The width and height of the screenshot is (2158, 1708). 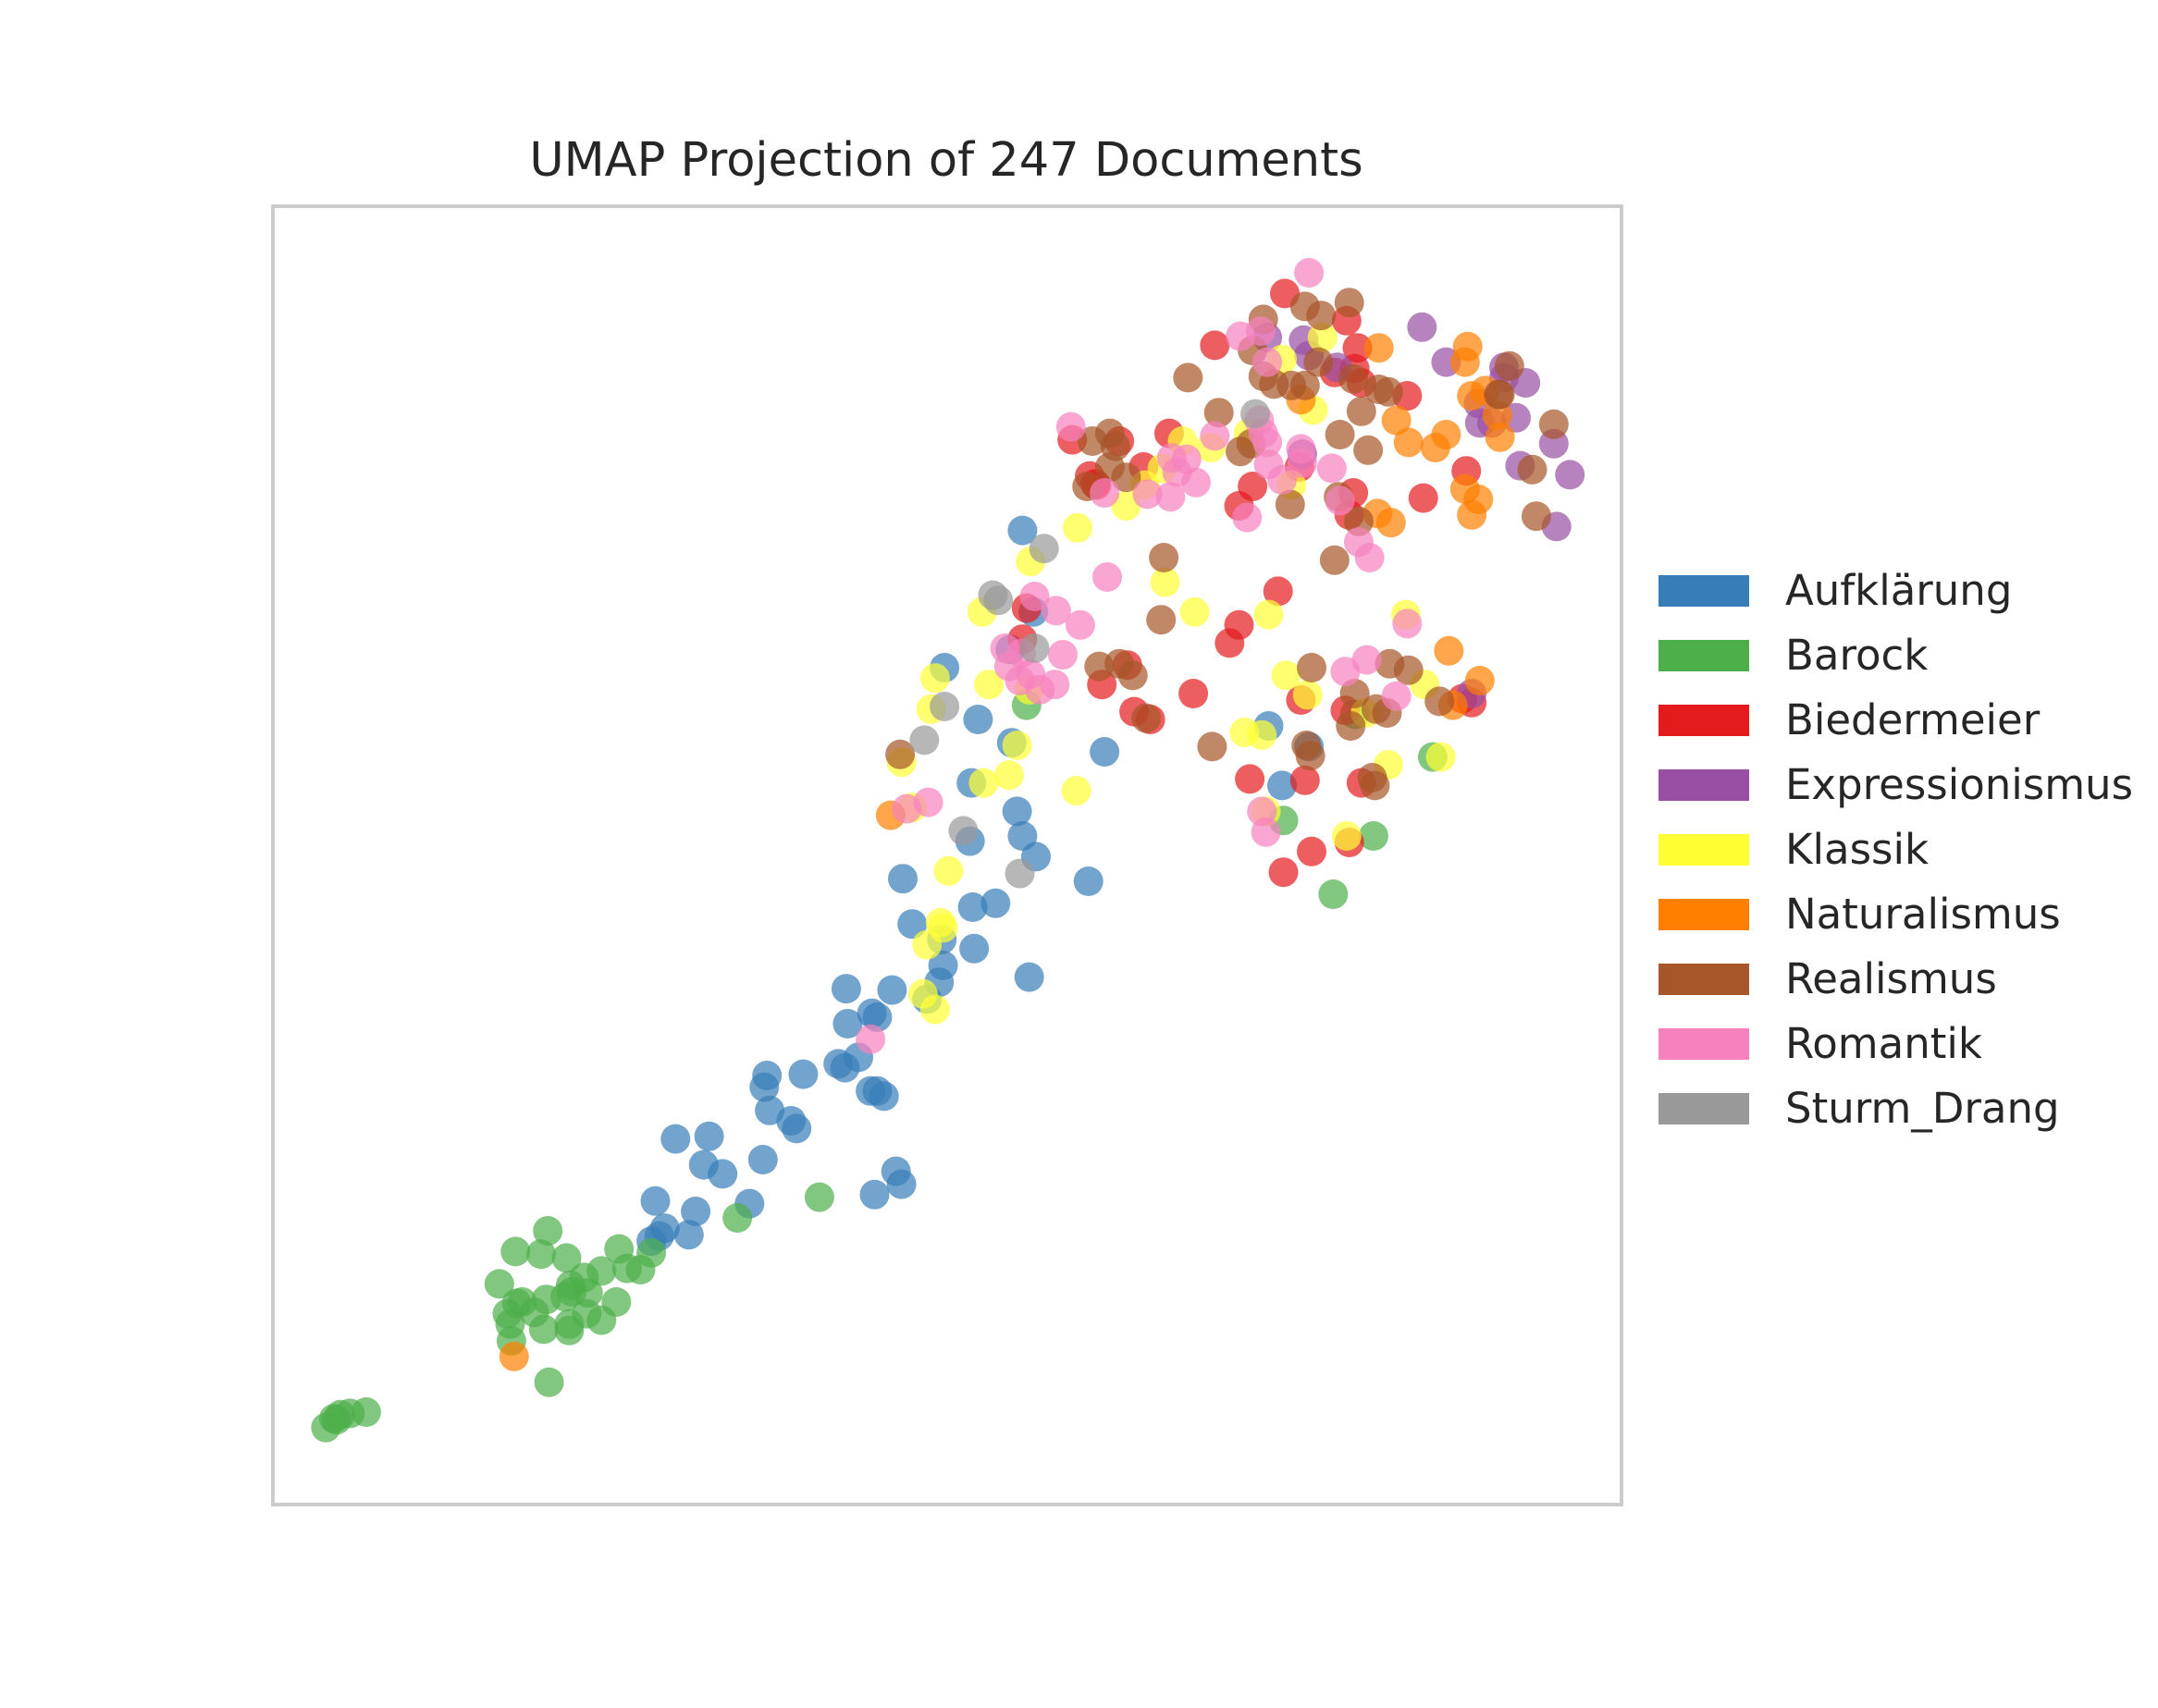 What do you see at coordinates (1959, 784) in the screenshot?
I see `legend-label: Expressionismus` at bounding box center [1959, 784].